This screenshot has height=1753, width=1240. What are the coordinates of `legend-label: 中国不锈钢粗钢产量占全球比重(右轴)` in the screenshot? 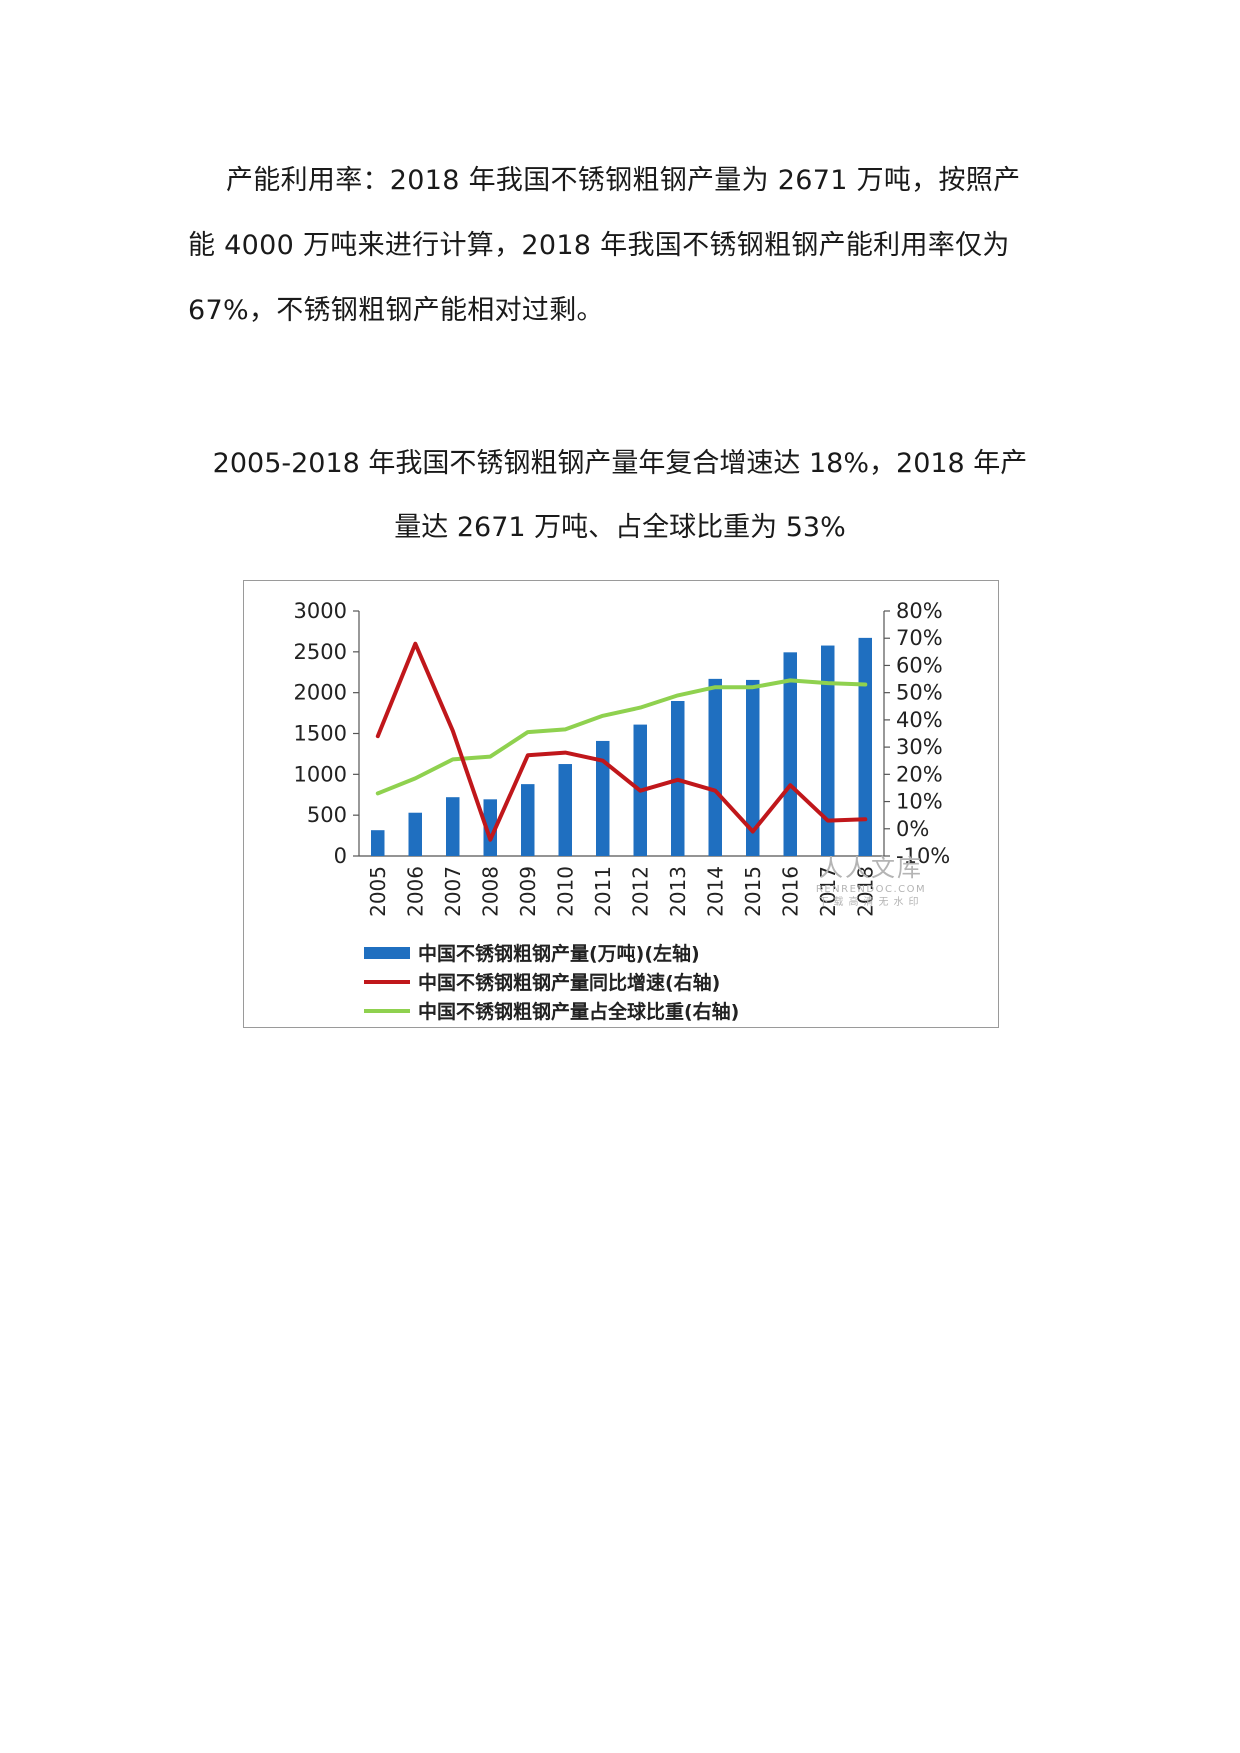 It's located at (578, 1011).